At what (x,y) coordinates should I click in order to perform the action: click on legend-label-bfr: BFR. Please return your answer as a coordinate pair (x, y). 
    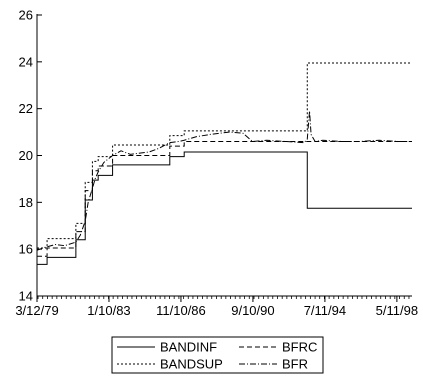
    Looking at the image, I should click on (295, 364).